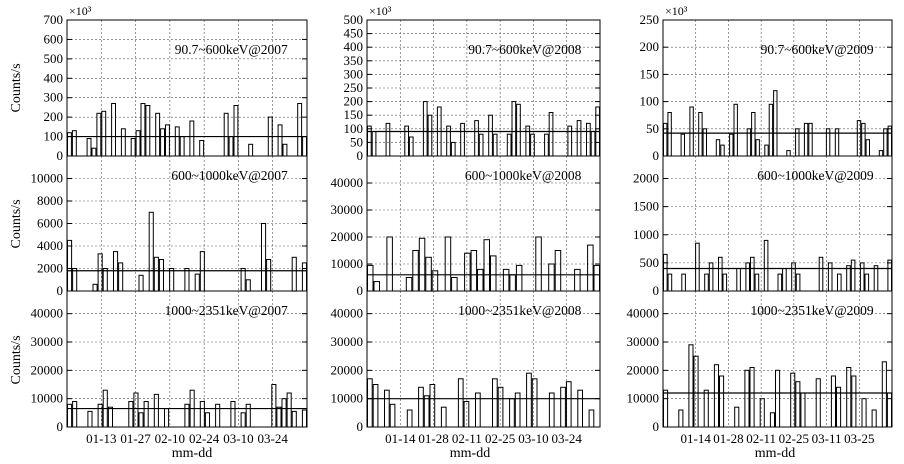 Image resolution: width=904 pixels, height=464 pixels. What do you see at coordinates (650, 101) in the screenshot?
I see `y-tick-label: 100` at bounding box center [650, 101].